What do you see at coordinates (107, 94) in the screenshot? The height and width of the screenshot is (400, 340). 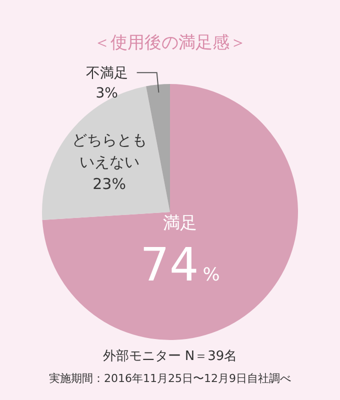 I see `data-label: 3%` at bounding box center [107, 94].